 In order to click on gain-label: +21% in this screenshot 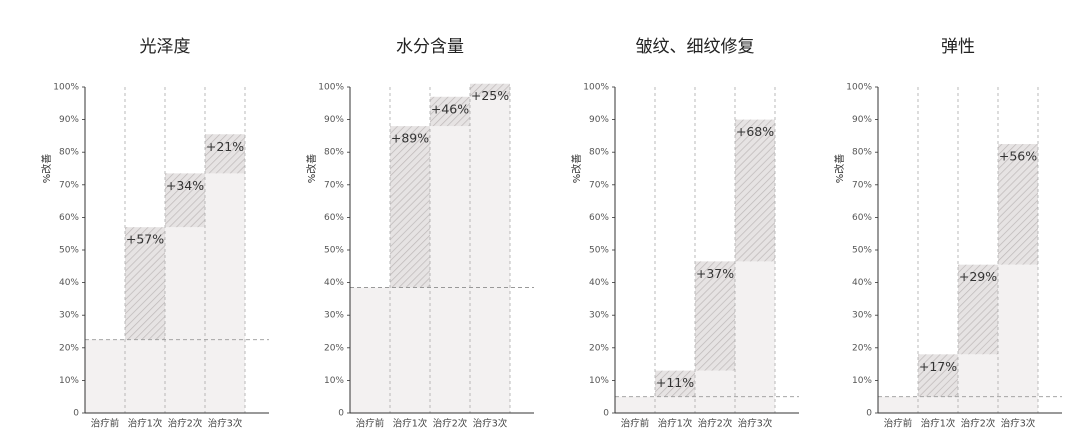, I will do `click(225, 146)`.